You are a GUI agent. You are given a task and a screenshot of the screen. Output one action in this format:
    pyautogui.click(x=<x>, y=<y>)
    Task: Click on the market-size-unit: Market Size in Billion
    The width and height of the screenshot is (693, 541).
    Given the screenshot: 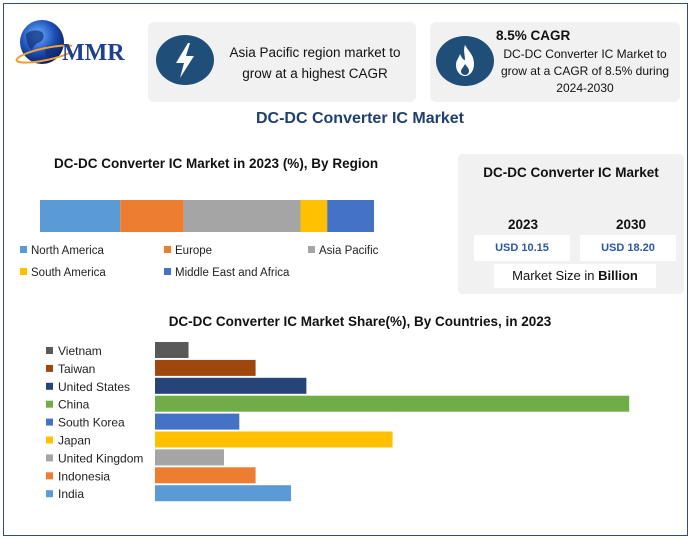 What is the action you would take?
    pyautogui.click(x=575, y=276)
    